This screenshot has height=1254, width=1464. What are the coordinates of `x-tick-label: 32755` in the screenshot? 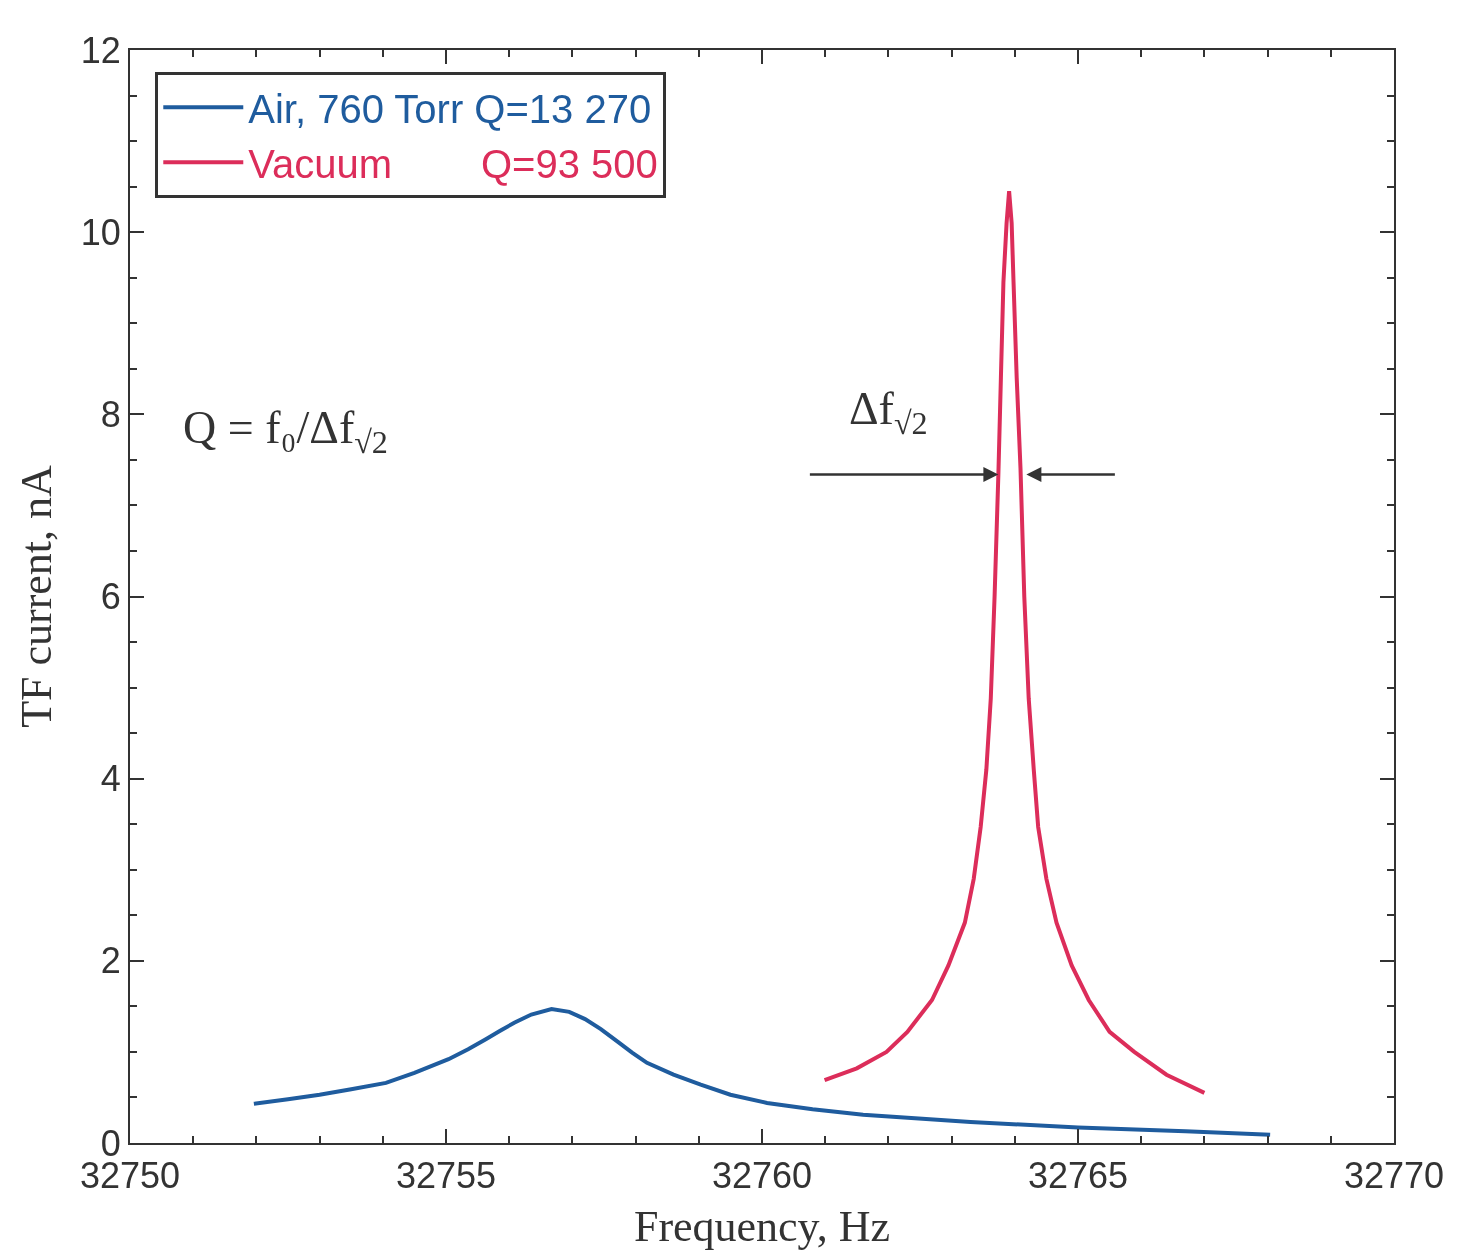 It's located at (446, 1176).